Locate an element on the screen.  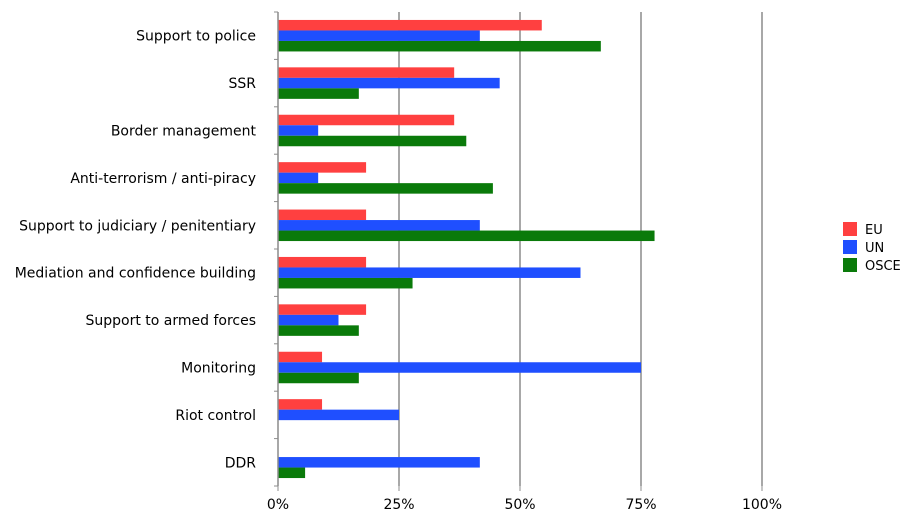
legend-swatch-eu is located at coordinates (850, 229).